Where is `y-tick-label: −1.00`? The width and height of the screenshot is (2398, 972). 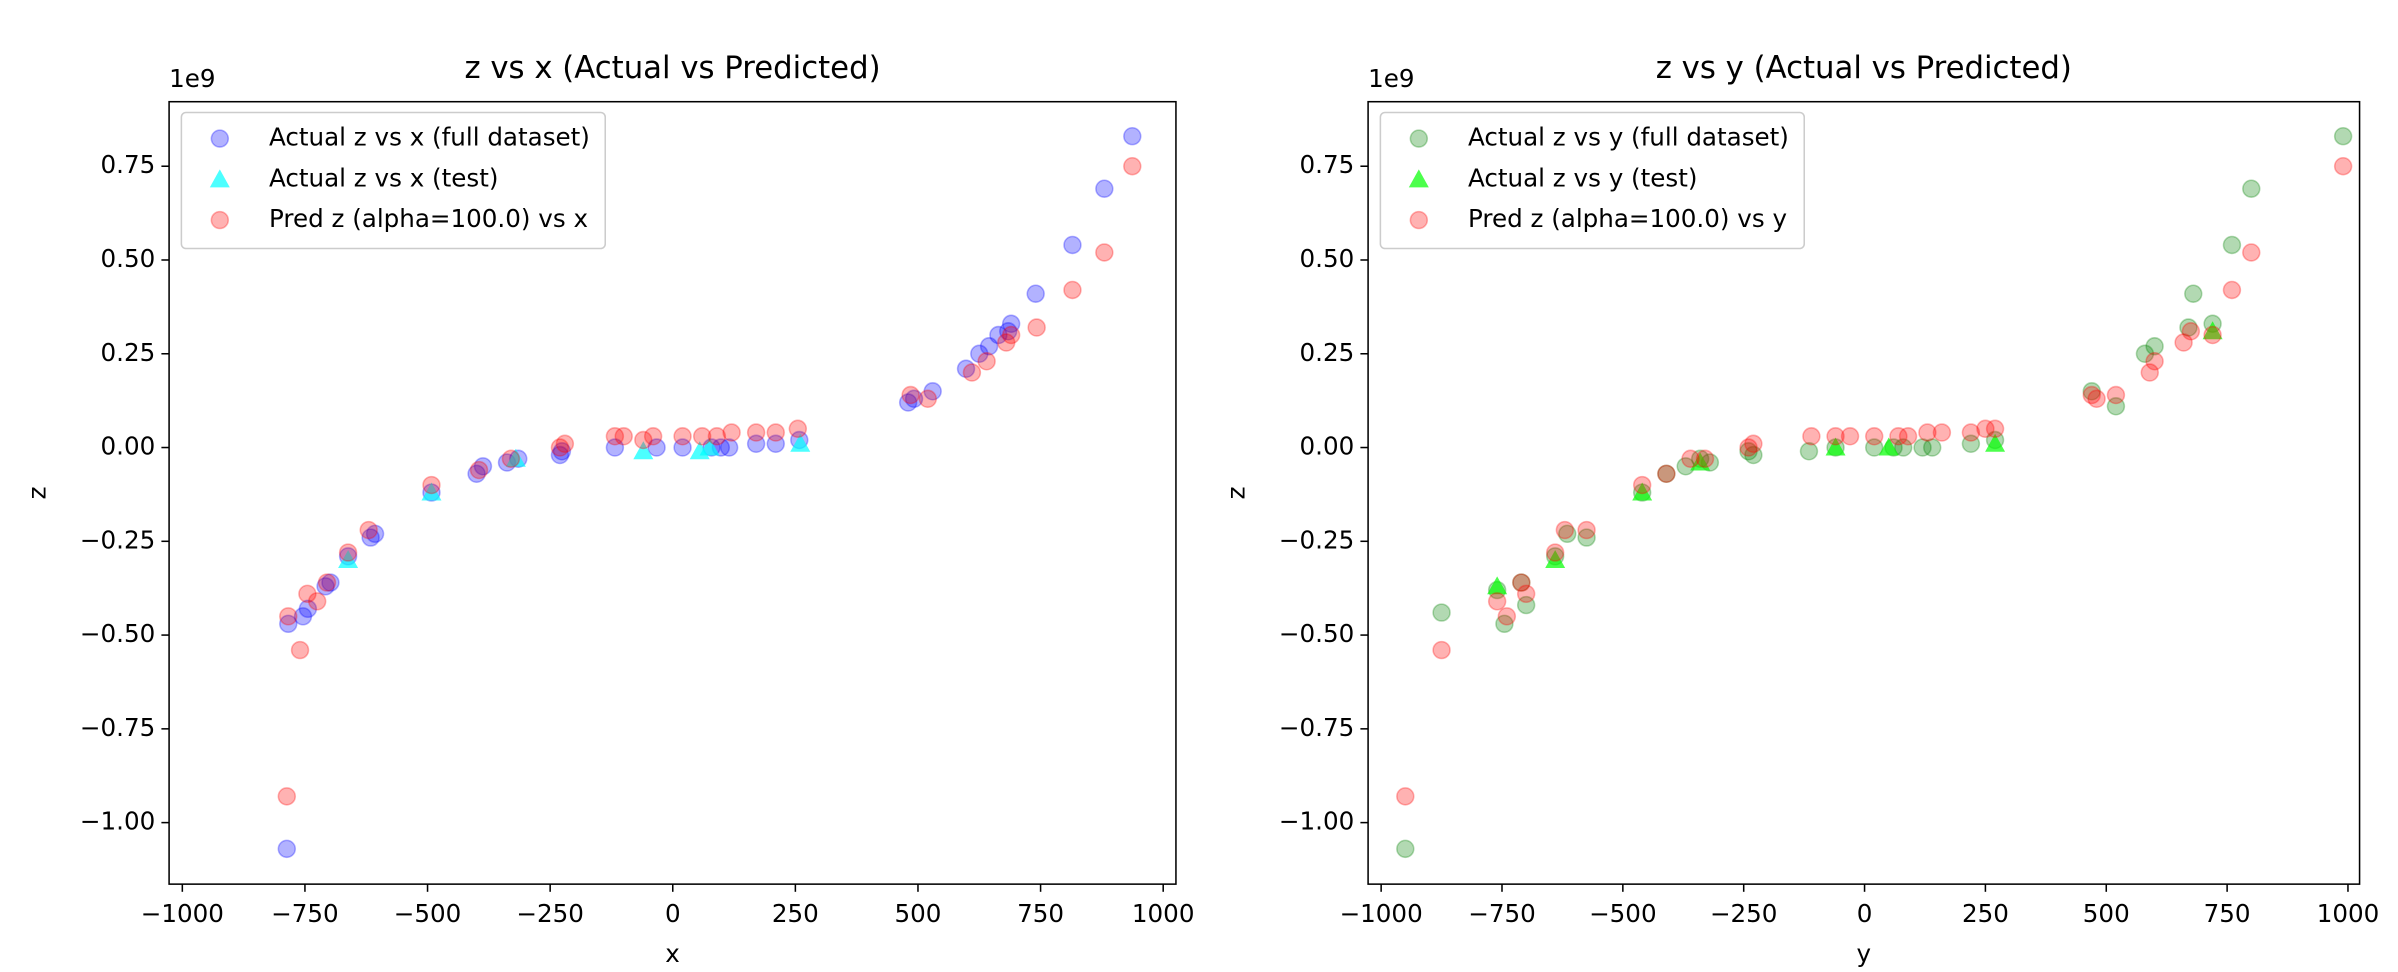
y-tick-label: −1.00 is located at coordinates (1316, 821).